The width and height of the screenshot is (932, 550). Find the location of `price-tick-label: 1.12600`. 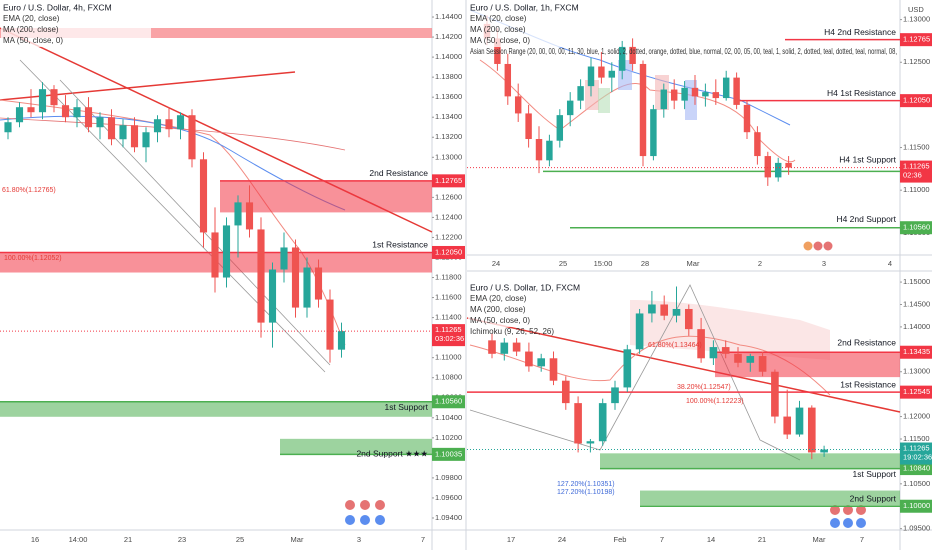

price-tick-label: 1.12600 is located at coordinates (448, 196).